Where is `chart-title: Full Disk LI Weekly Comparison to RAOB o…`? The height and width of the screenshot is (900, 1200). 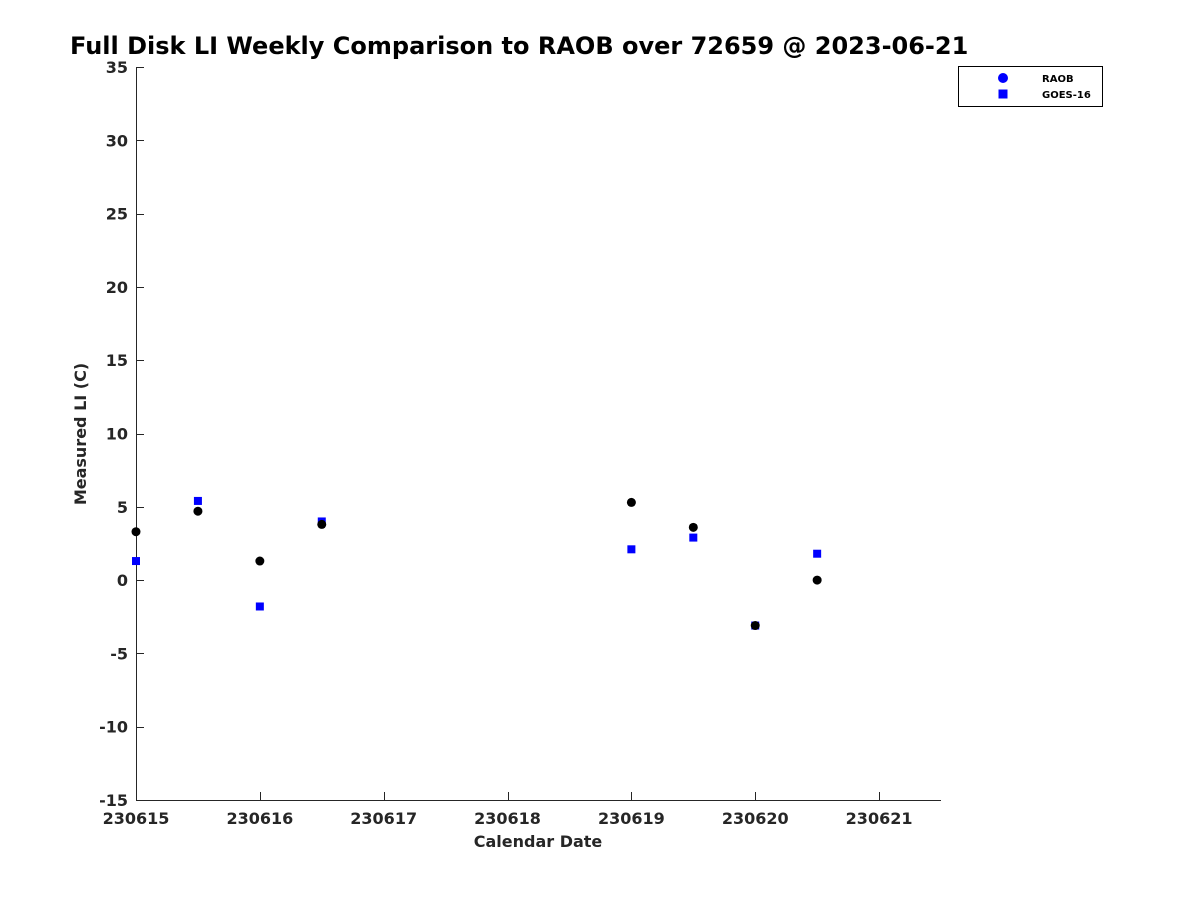
chart-title: Full Disk LI Weekly Comparison to RAOB o… is located at coordinates (519, 46).